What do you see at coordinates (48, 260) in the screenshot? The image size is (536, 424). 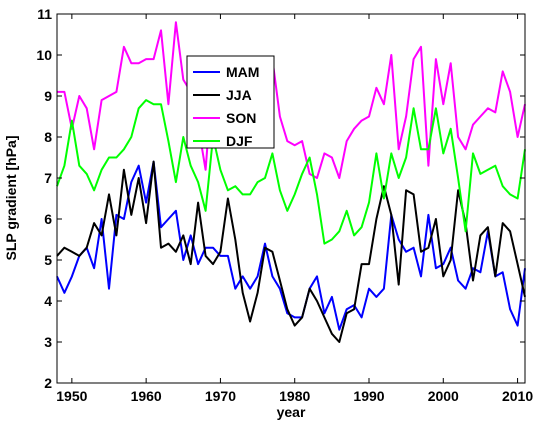 I see `y-tick-label: 5` at bounding box center [48, 260].